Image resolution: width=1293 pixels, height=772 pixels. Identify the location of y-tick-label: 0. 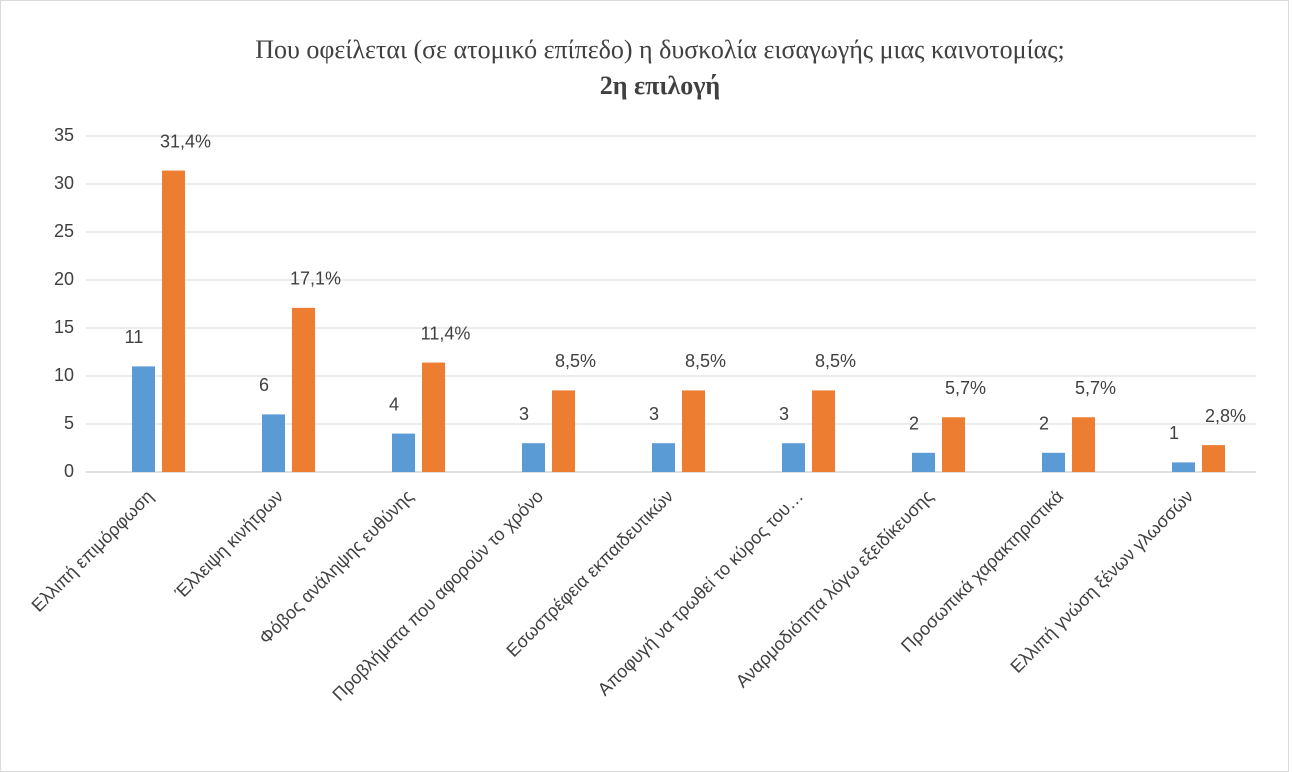
(69, 471).